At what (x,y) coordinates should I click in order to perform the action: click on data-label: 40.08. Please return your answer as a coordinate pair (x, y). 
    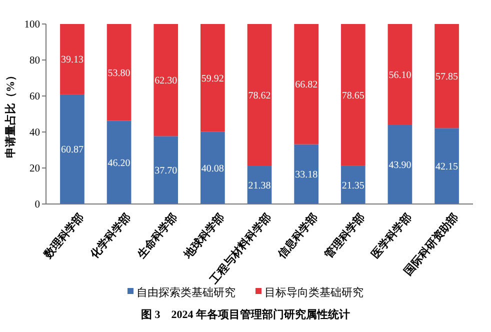
    Looking at the image, I should click on (212, 168).